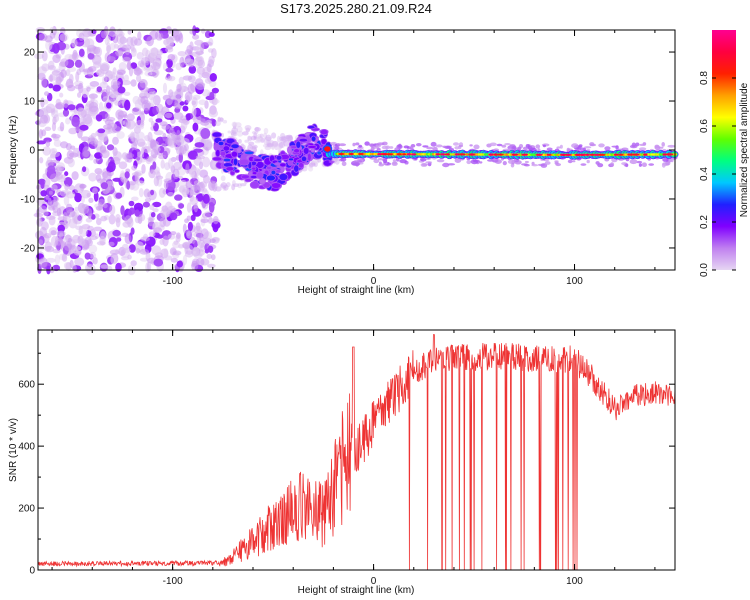 This screenshot has height=600, width=750. I want to click on spectrogram-y-tick-label: 20, so click(30, 53).